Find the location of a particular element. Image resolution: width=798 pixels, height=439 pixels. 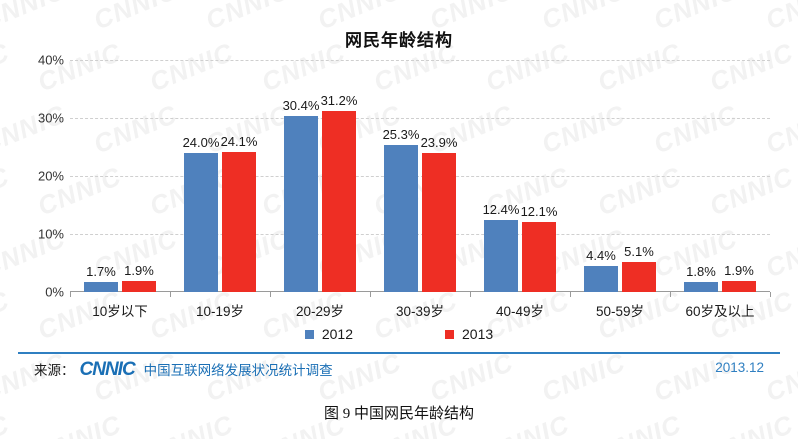

bar-2012: 1.8% is located at coordinates (701, 278).